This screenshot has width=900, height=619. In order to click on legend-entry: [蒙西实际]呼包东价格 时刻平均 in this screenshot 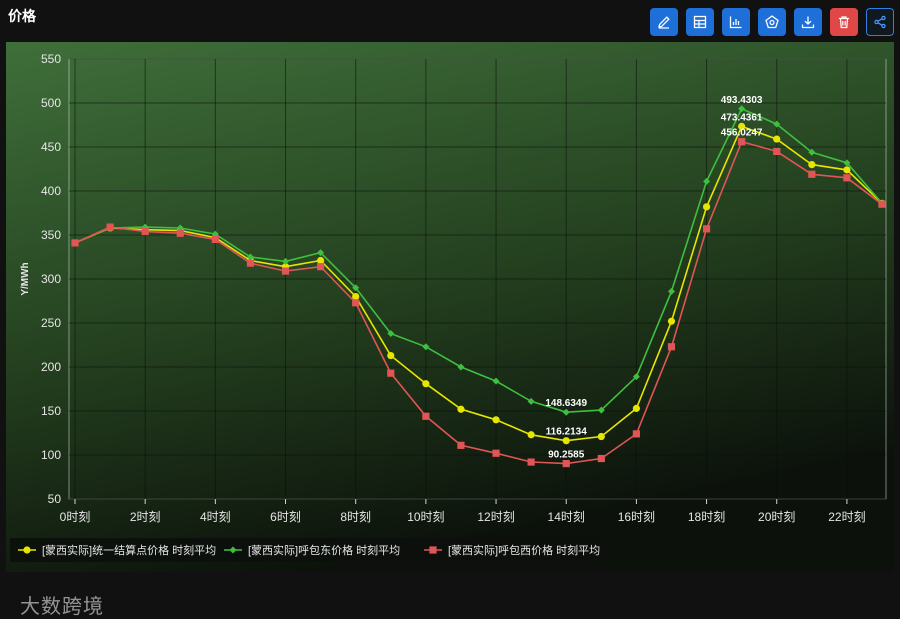, I will do `click(312, 550)`.